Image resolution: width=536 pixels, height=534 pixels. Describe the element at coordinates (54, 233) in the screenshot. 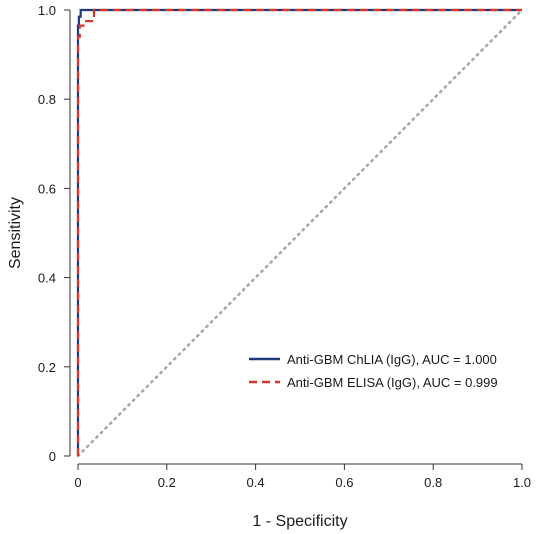

I see `y-axis-ticks: 0 0.2 0.4 0.6 0.8 1.0` at that location.